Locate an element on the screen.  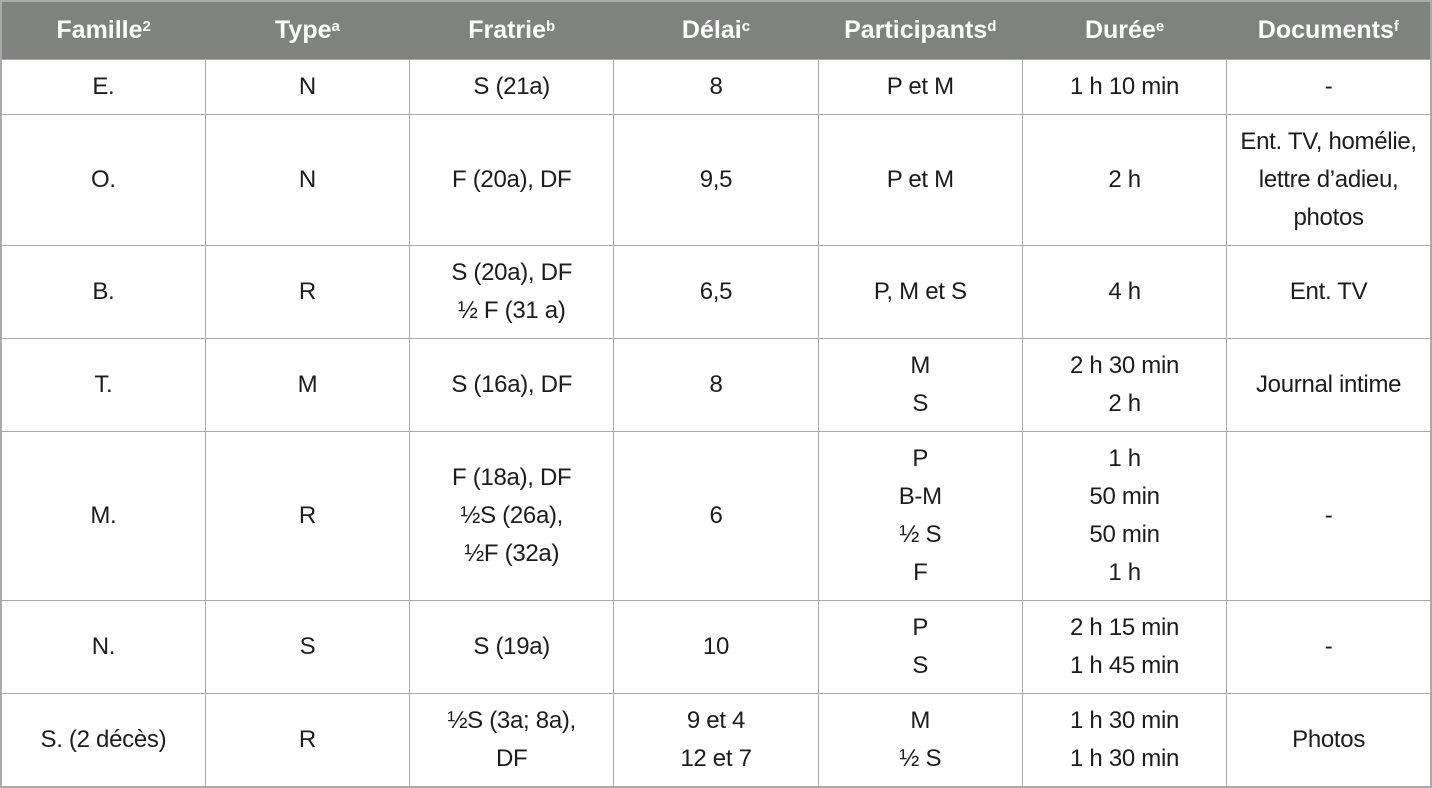
cell-fratrie: F (18a), DF ½S (26a), ½F (32a) is located at coordinates (512, 516).